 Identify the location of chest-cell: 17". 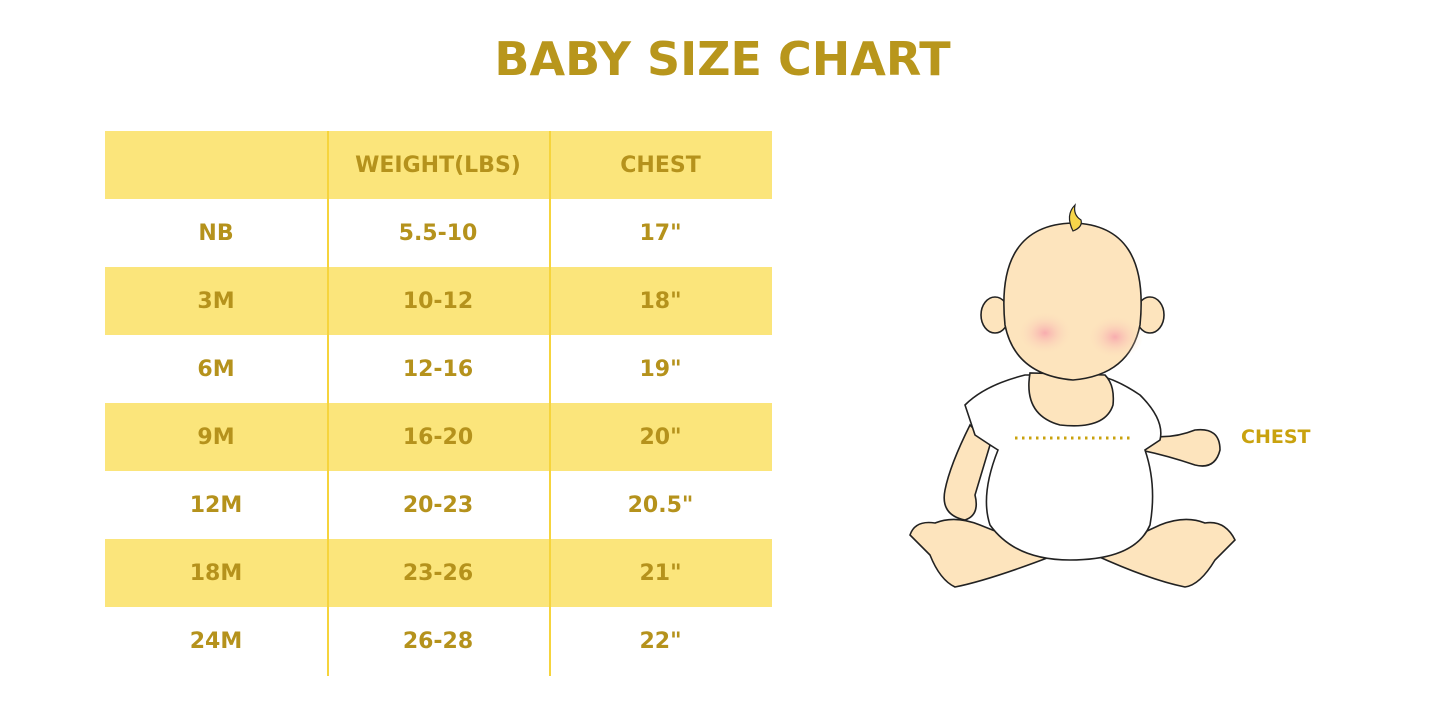
(660, 233).